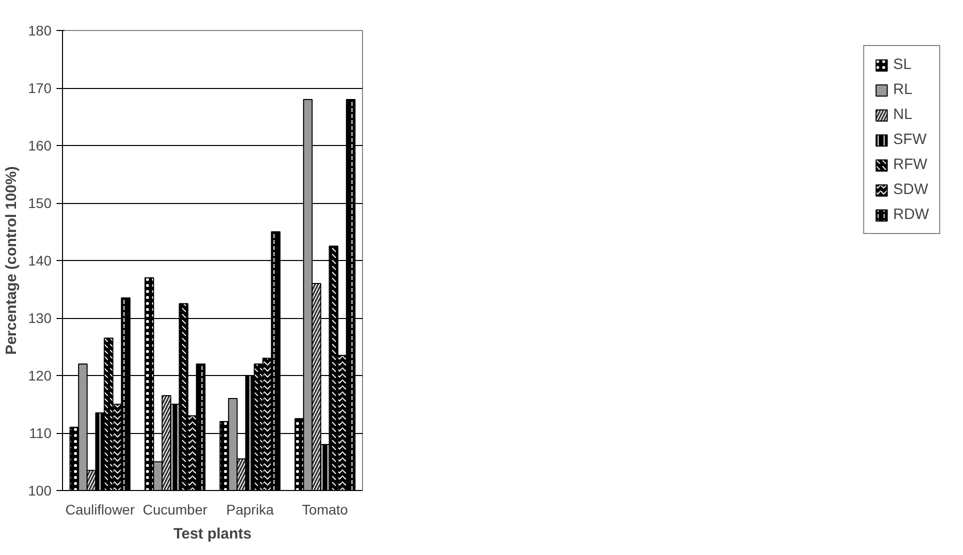 This screenshot has height=555, width=963. What do you see at coordinates (100, 510) in the screenshot?
I see `x-tick-label: Cauliflower` at bounding box center [100, 510].